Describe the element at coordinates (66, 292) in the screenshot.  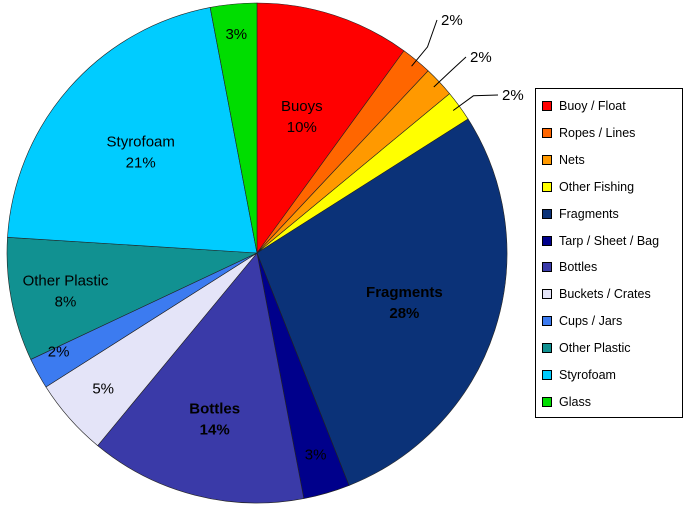
I see `slice-label-other-plastic: Other Plastic 8%` at that location.